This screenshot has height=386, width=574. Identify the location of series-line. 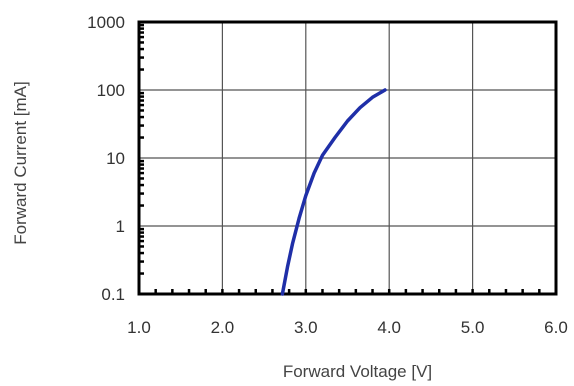
(333, 192).